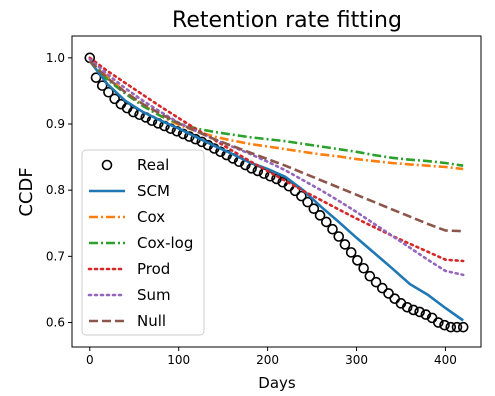  What do you see at coordinates (55, 256) in the screenshot?
I see `y-tick-label: 0.7` at bounding box center [55, 256].